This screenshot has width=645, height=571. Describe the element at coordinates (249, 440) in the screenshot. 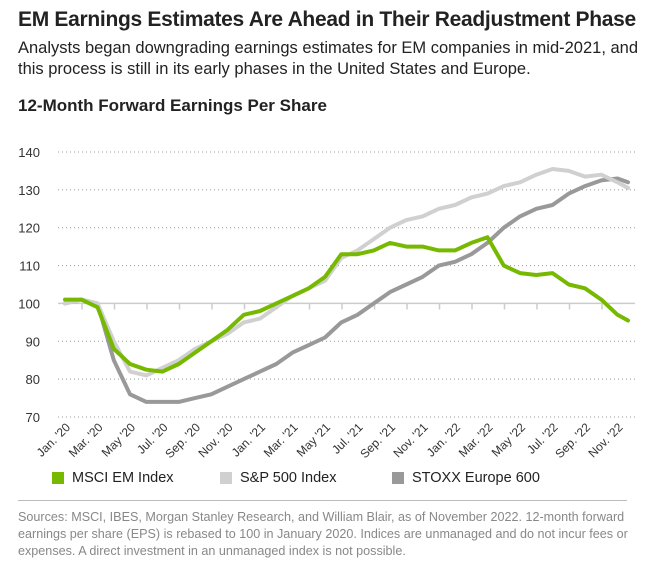

I see `x-tick-label: Jan. '21` at that location.